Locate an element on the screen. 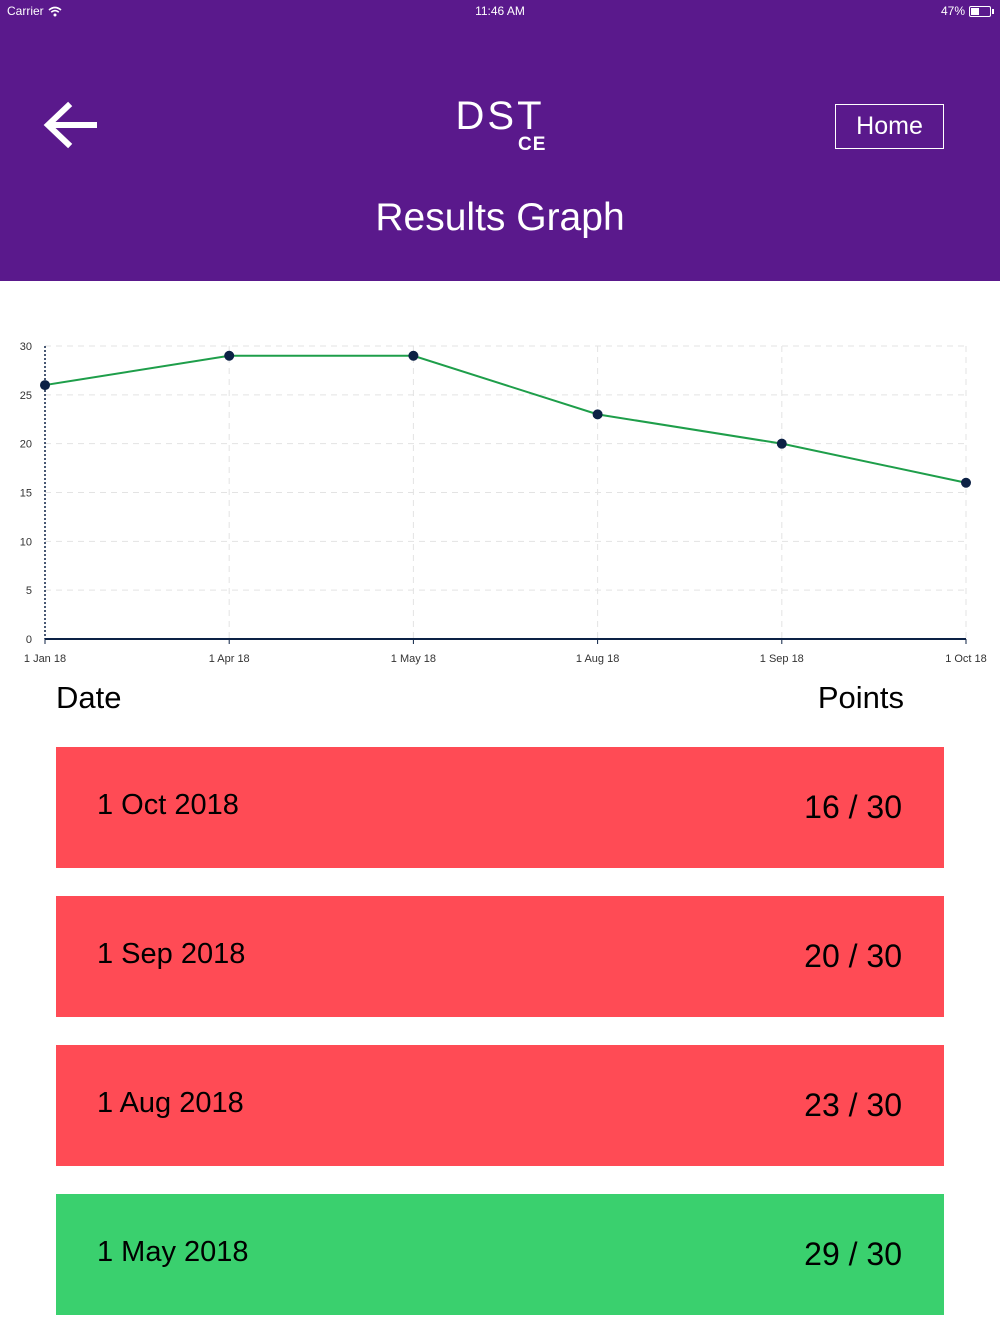 The height and width of the screenshot is (1334, 1000). x-tick-label: 1 Jan 18 is located at coordinates (45, 659).